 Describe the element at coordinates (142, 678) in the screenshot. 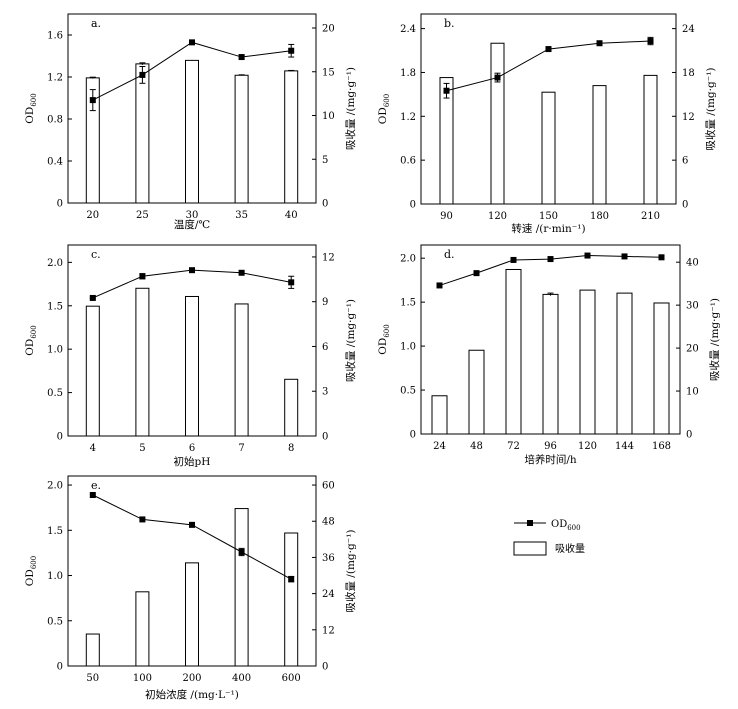

I see `x-tick-label: 100` at that location.